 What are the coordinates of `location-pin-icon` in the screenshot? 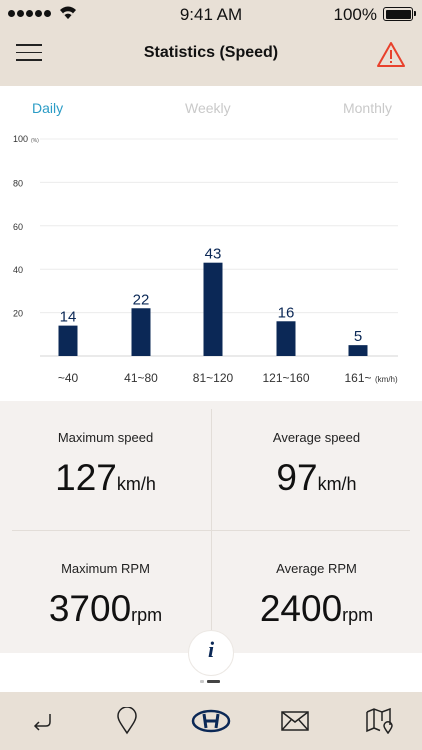 It's located at (126, 721).